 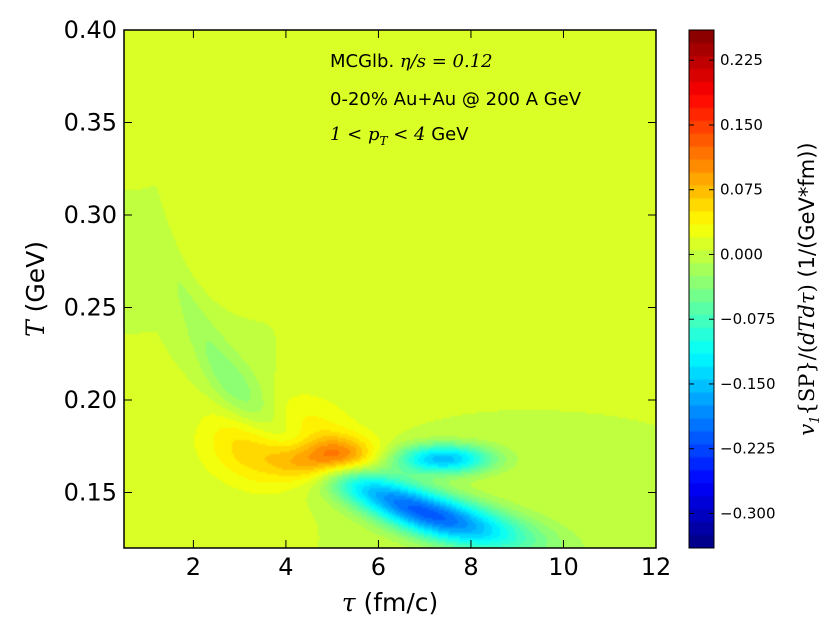 What do you see at coordinates (285, 567) in the screenshot?
I see `x-tick-label: 4` at bounding box center [285, 567].